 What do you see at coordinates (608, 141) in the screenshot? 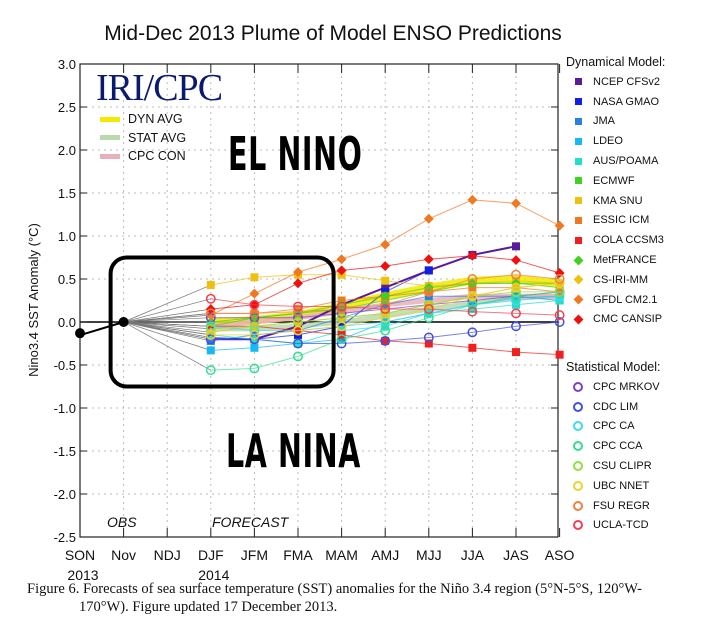
I see `legend-label: LDEO` at bounding box center [608, 141].